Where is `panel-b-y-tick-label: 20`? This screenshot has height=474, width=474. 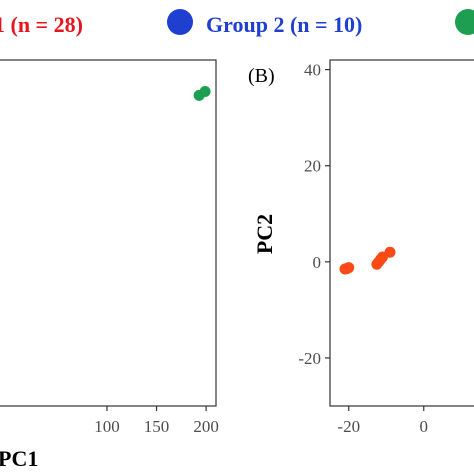
panel-b-y-tick-label: 20 is located at coordinates (312, 166).